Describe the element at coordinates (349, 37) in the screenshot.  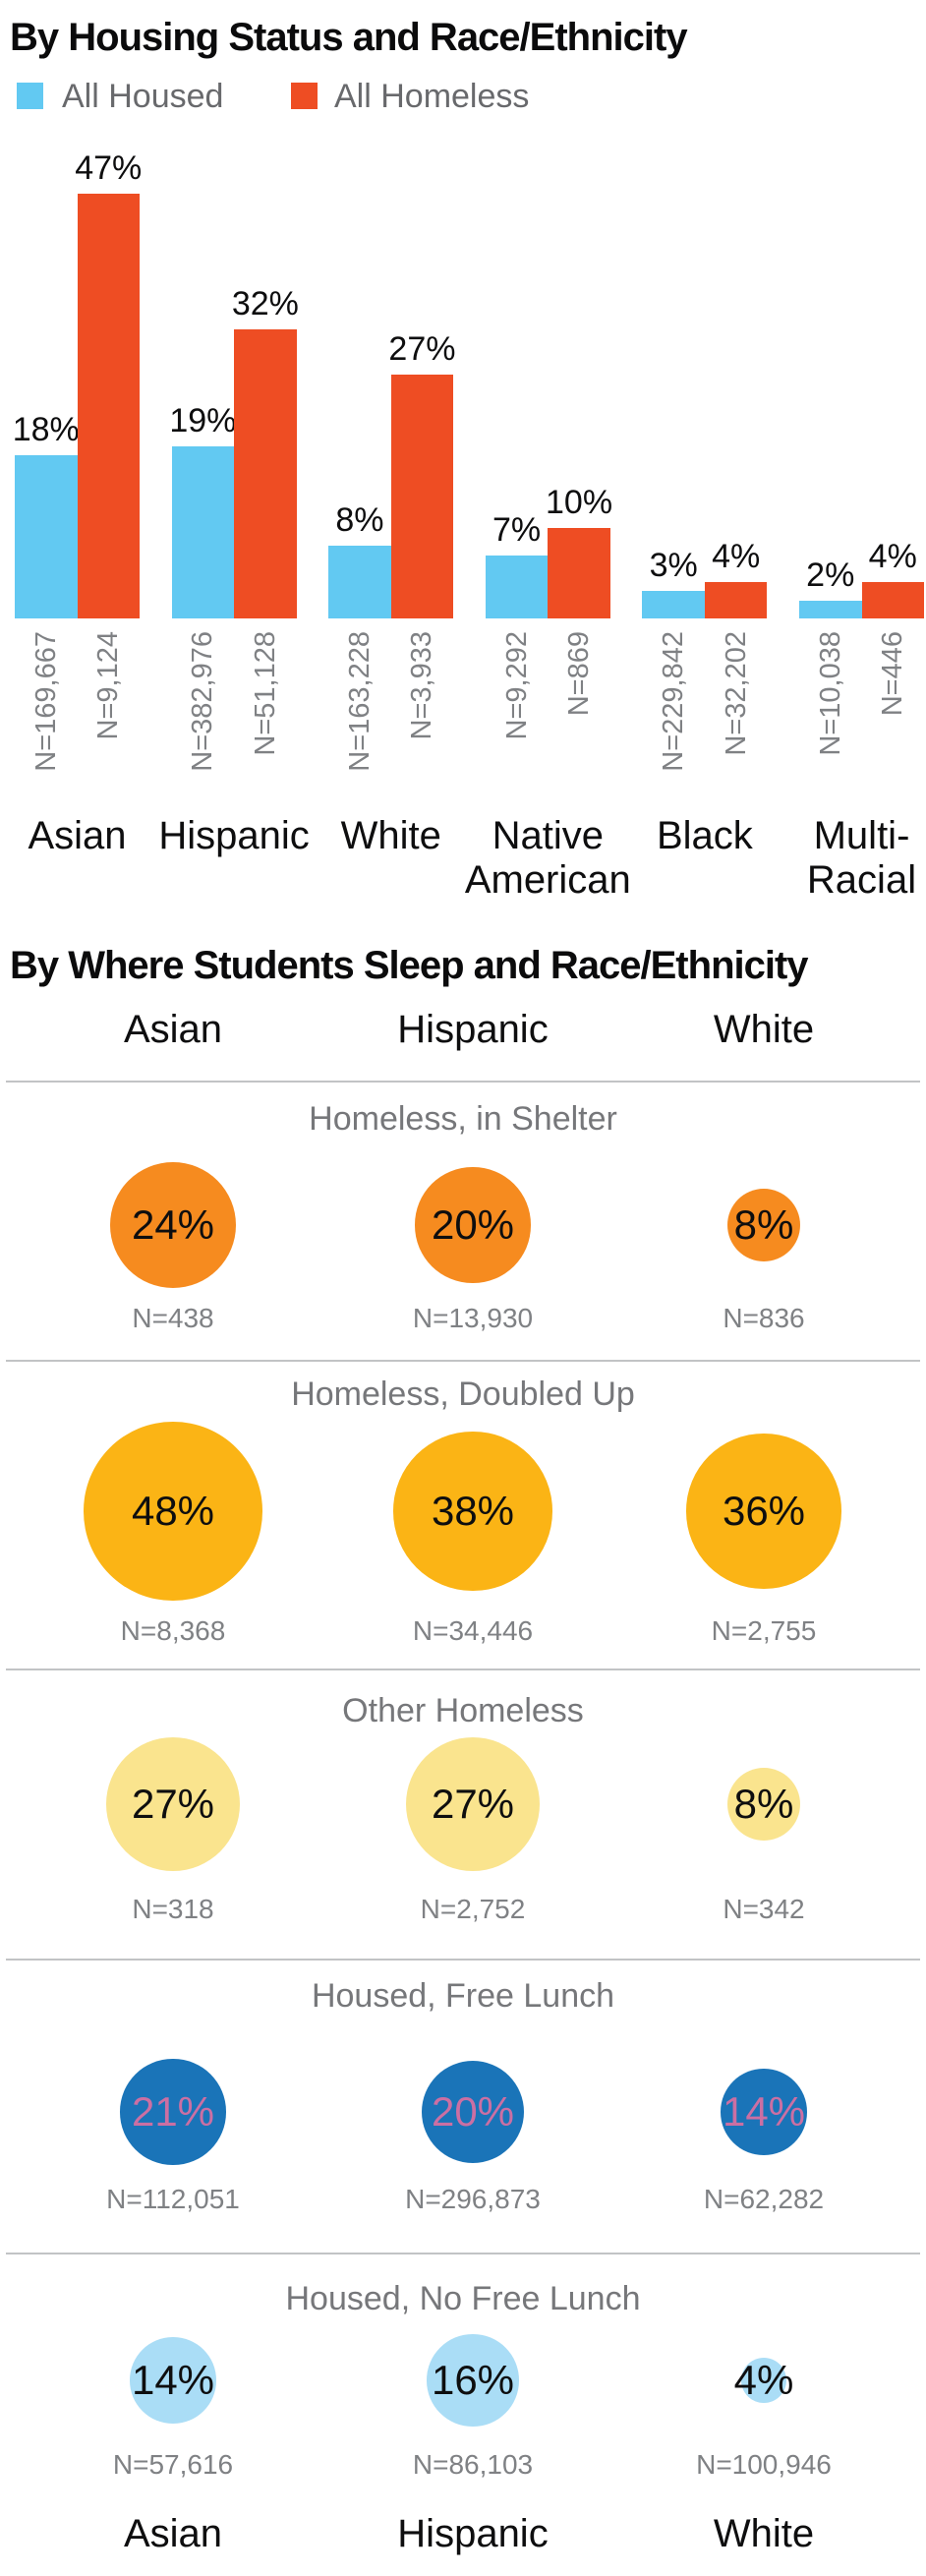
I see `bar-chart-title: By Housing Status and Race/Ethnicity` at that location.